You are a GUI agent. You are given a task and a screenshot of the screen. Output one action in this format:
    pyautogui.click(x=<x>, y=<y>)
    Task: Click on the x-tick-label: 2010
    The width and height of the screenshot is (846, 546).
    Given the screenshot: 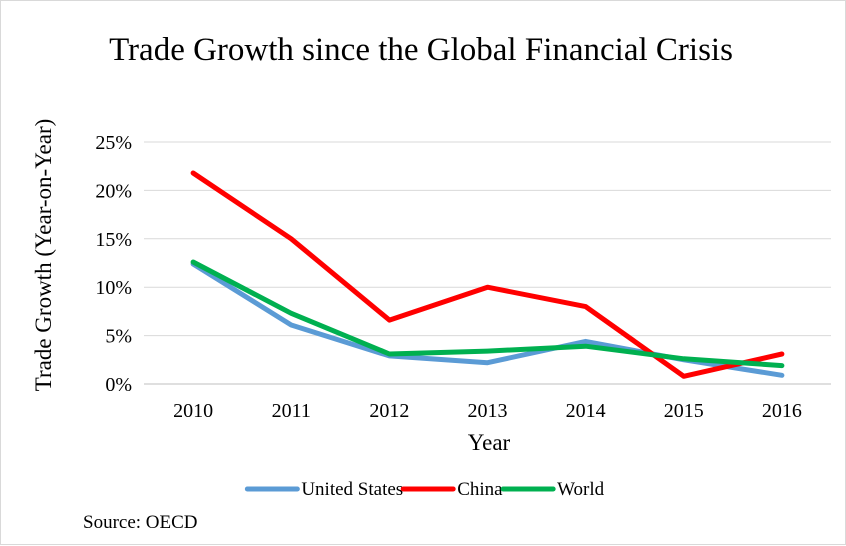 What is the action you would take?
    pyautogui.click(x=193, y=411)
    